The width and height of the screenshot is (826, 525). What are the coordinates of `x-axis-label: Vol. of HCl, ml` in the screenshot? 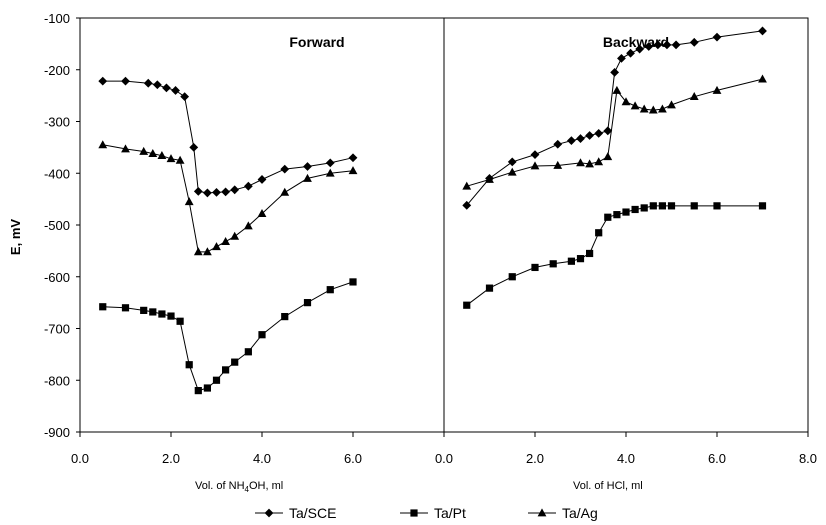 It's located at (608, 486).